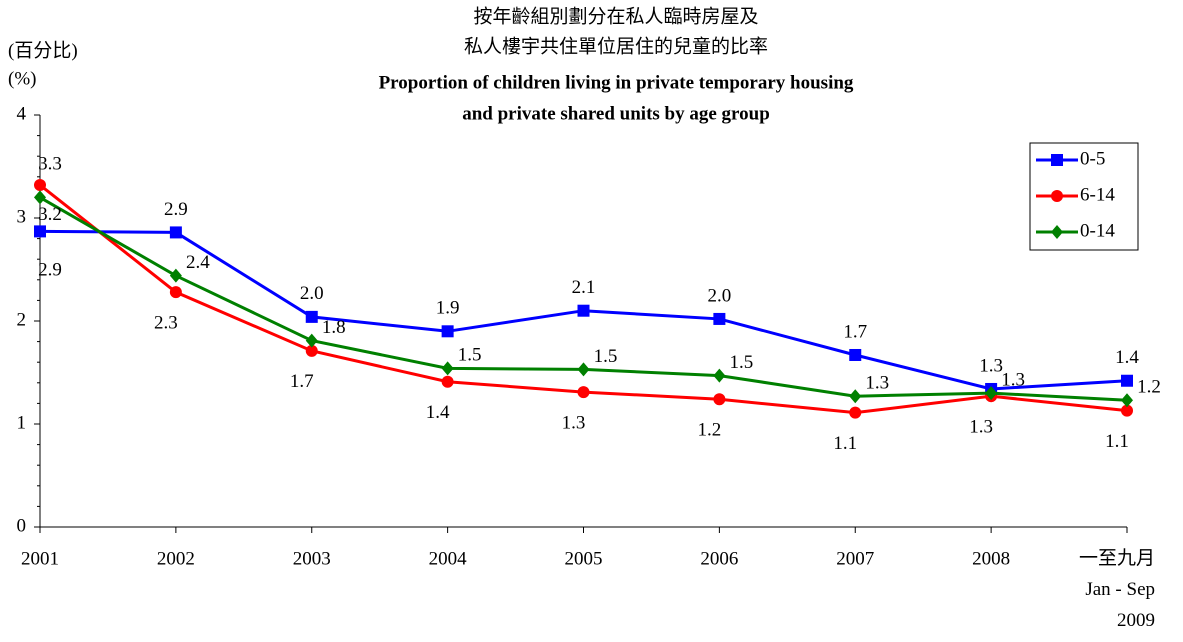 This screenshot has height=642, width=1183. Describe the element at coordinates (1097, 230) in the screenshot. I see `legend-label: 0-14` at that location.